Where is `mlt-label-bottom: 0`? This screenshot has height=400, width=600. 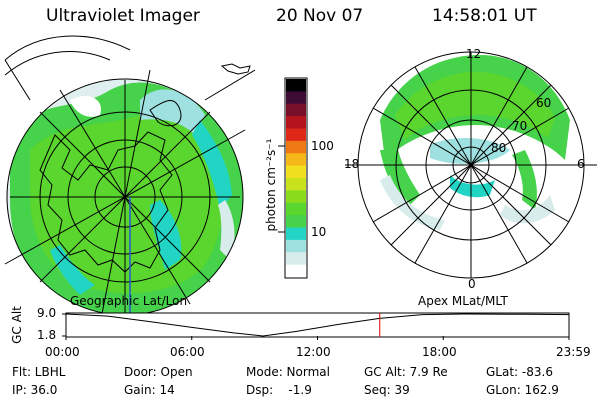
mlt-label-bottom: 0 is located at coordinates (472, 284).